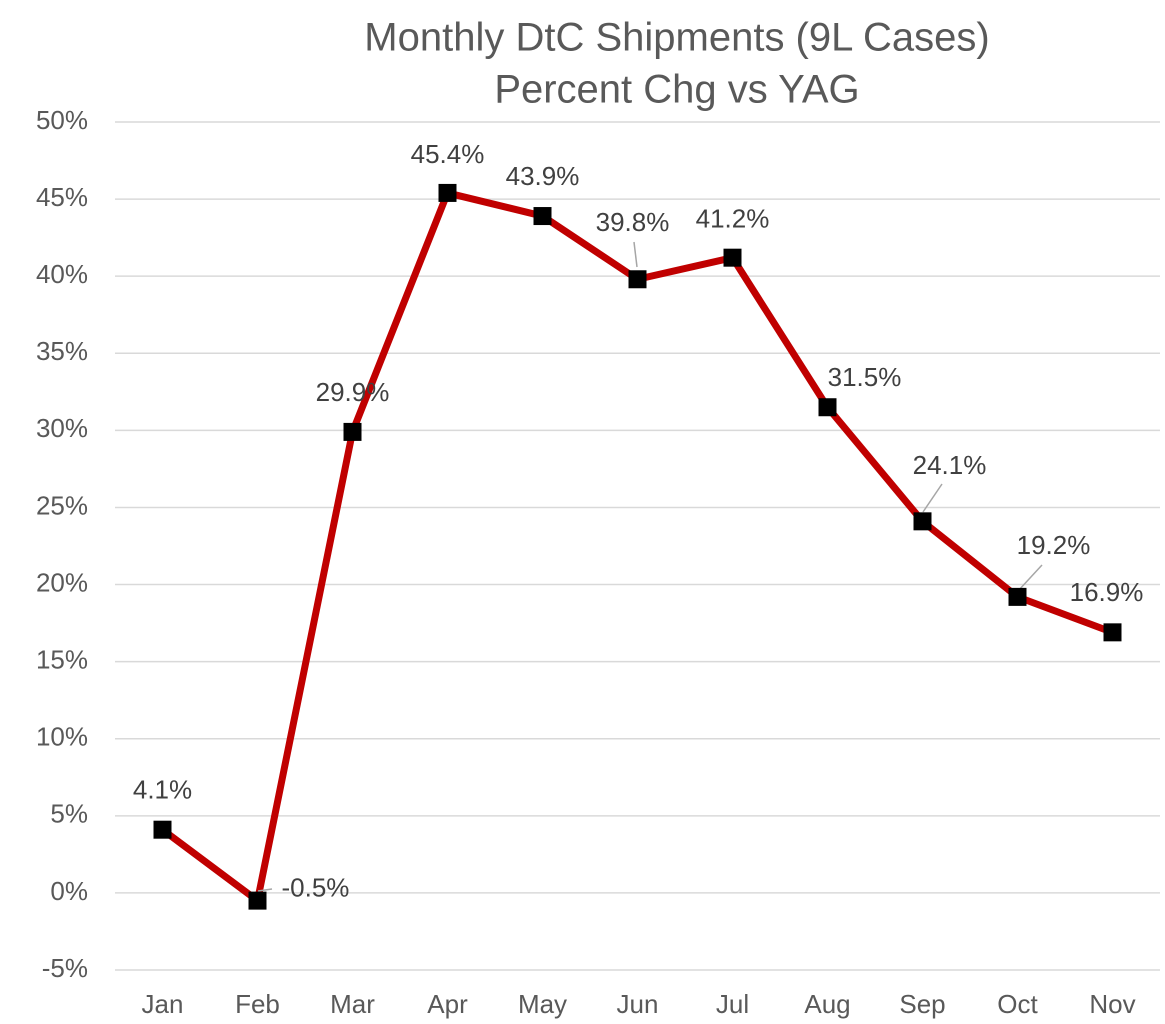 The height and width of the screenshot is (1024, 1165). Describe the element at coordinates (827, 1004) in the screenshot. I see `x-tick-label: Aug` at that location.